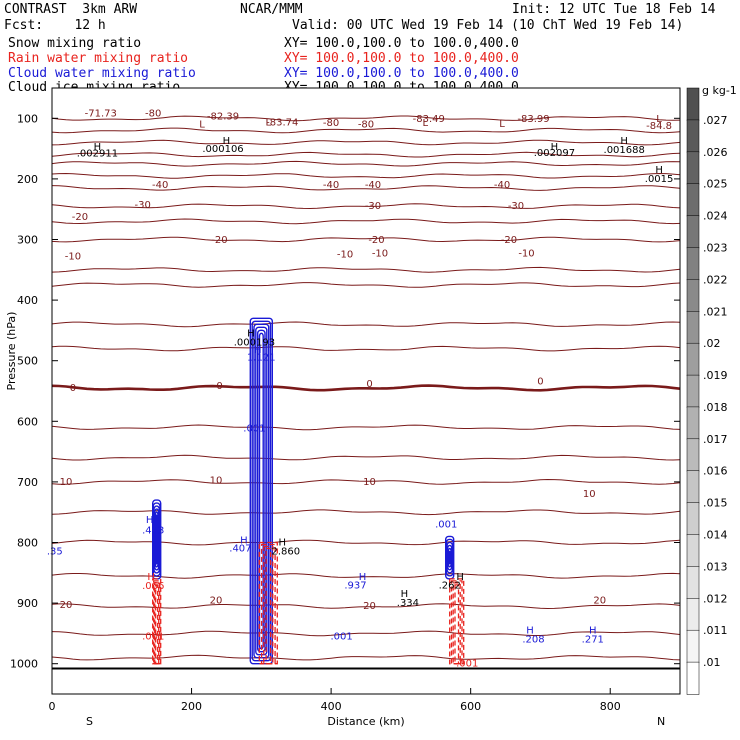  Describe the element at coordinates (715, 375) in the screenshot. I see `colorbar-label: .019` at that location.